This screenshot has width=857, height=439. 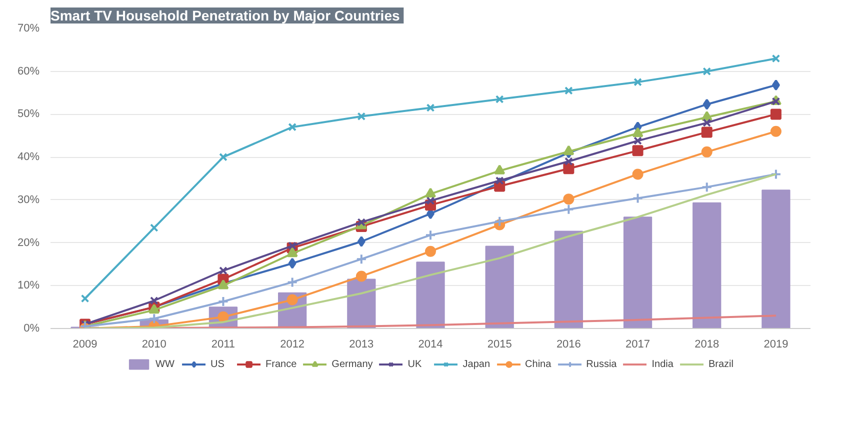 What do you see at coordinates (85, 344) in the screenshot?
I see `x-tick-label: 2009` at bounding box center [85, 344].